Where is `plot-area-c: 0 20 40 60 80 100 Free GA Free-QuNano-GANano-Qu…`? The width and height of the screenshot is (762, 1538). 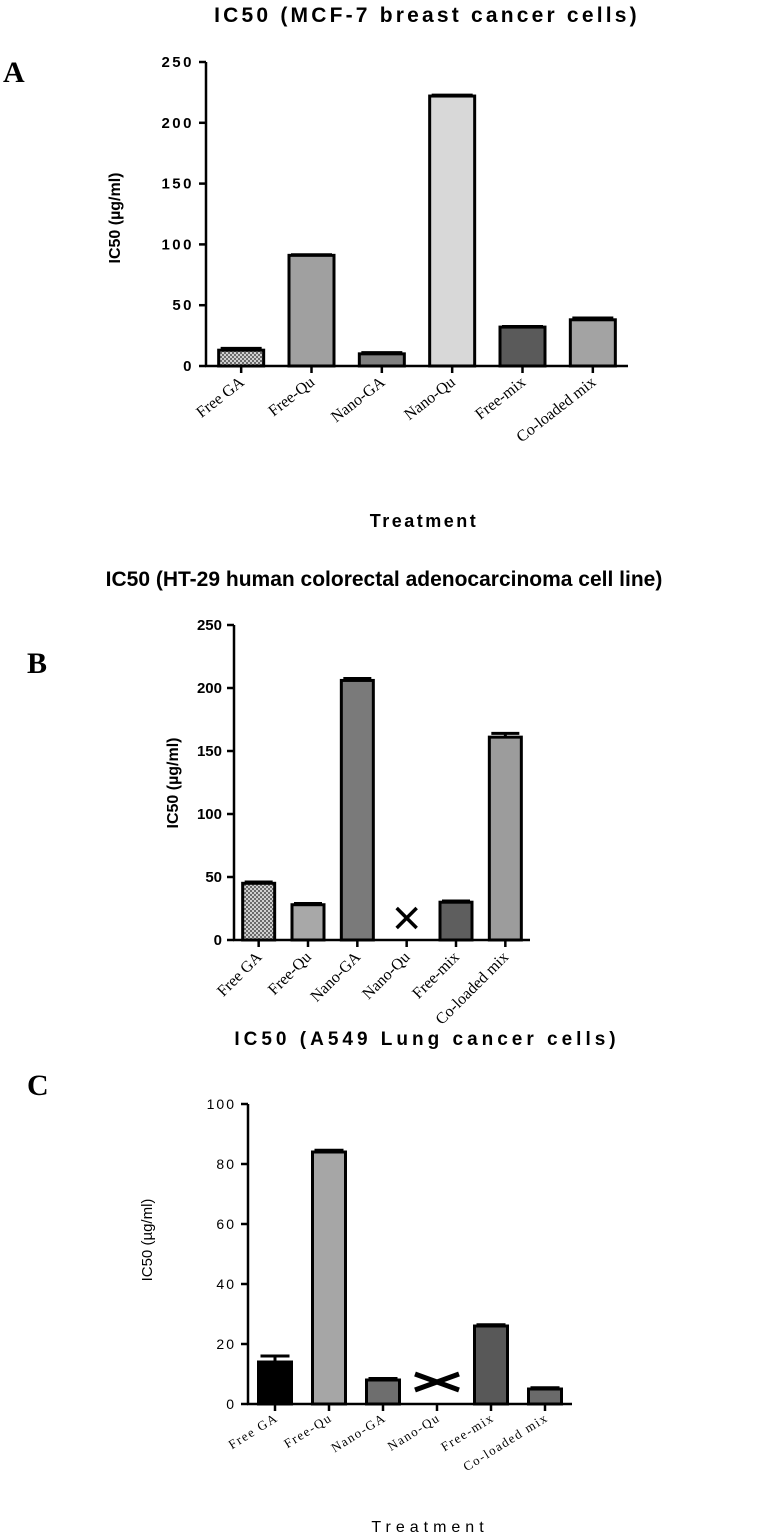
plot-area-c: 0 20 40 60 80 100 Free GA Free-QuNano-GANano-Qu… is located at coordinates (389, 1285).